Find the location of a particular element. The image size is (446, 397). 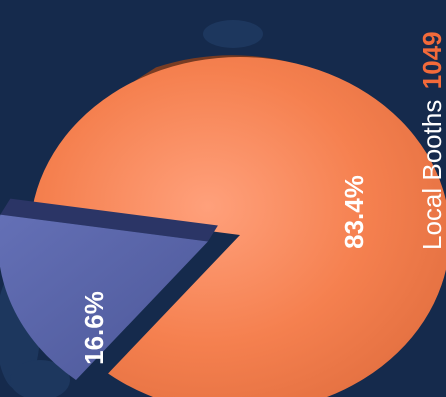

slice-label-small: 16.6% is located at coordinates (94, 328).